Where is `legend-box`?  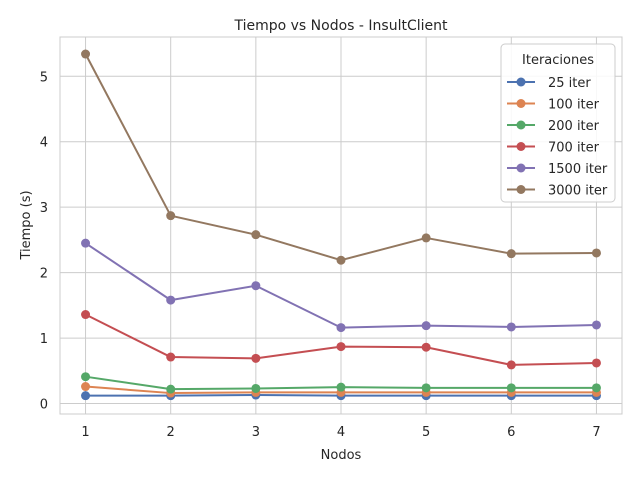
legend-box is located at coordinates (558, 123).